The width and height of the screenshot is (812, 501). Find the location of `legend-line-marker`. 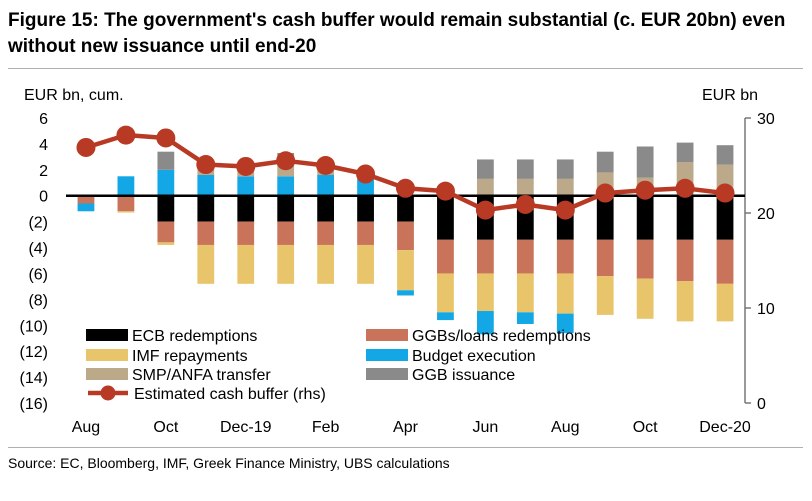

legend-line-marker is located at coordinates (108, 393).